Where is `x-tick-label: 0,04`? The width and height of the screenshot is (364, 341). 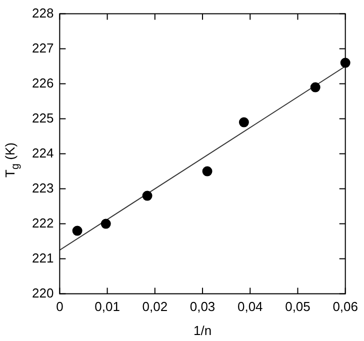 x-tick-label: 0,04 is located at coordinates (250, 306).